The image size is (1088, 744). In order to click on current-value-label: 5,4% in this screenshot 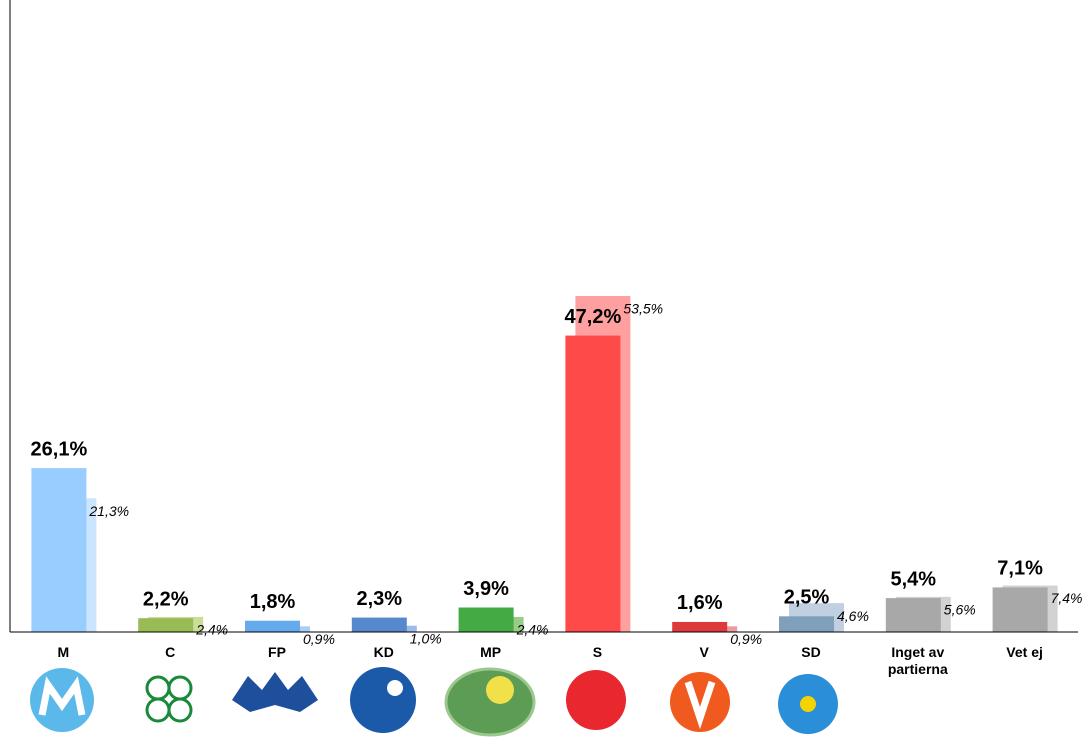, I will do `click(914, 579)`.